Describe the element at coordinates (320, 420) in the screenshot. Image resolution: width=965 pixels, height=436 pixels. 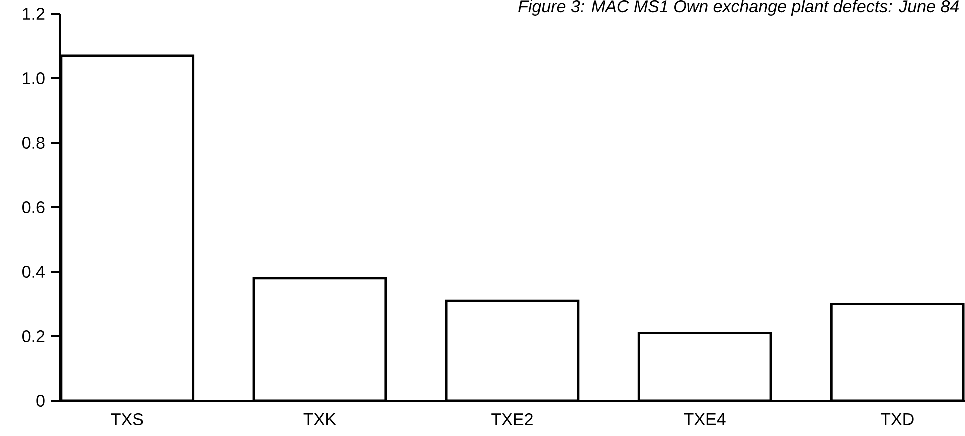
I see `x-tick-label: TXK` at that location.